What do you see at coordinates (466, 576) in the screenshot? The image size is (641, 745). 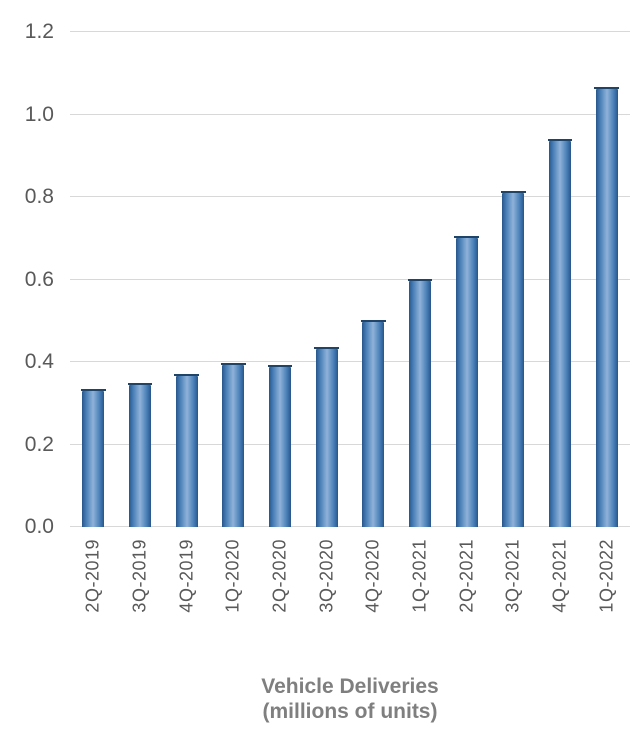 I see `x-tick-label-2Q-2021: 2Q-2021` at bounding box center [466, 576].